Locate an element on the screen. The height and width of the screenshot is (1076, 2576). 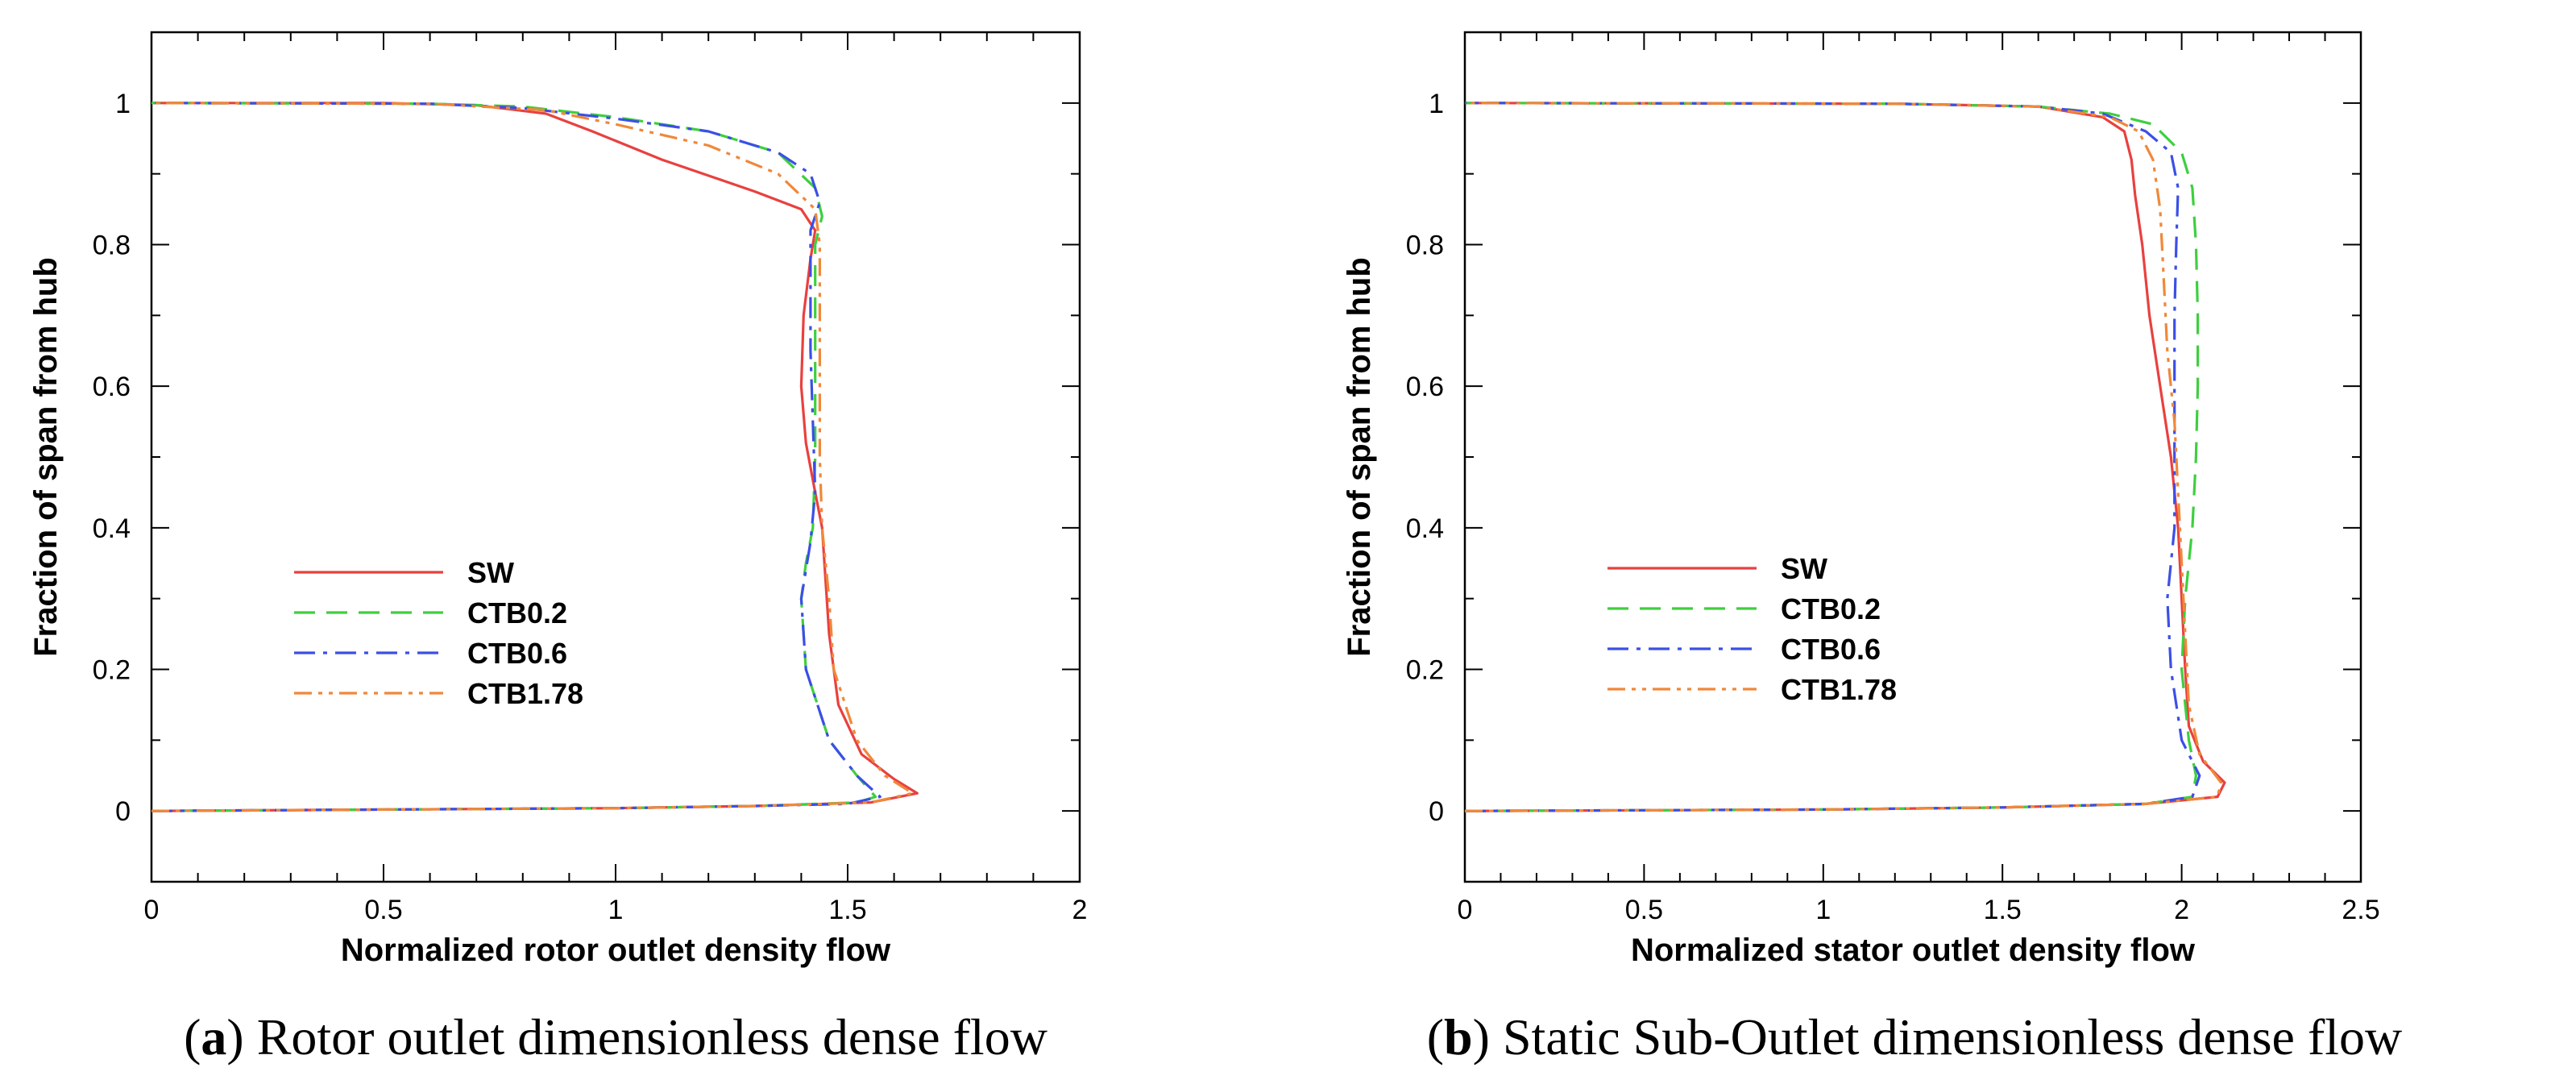
x-axis-title: Normalized stator outlet density flow is located at coordinates (1913, 951).